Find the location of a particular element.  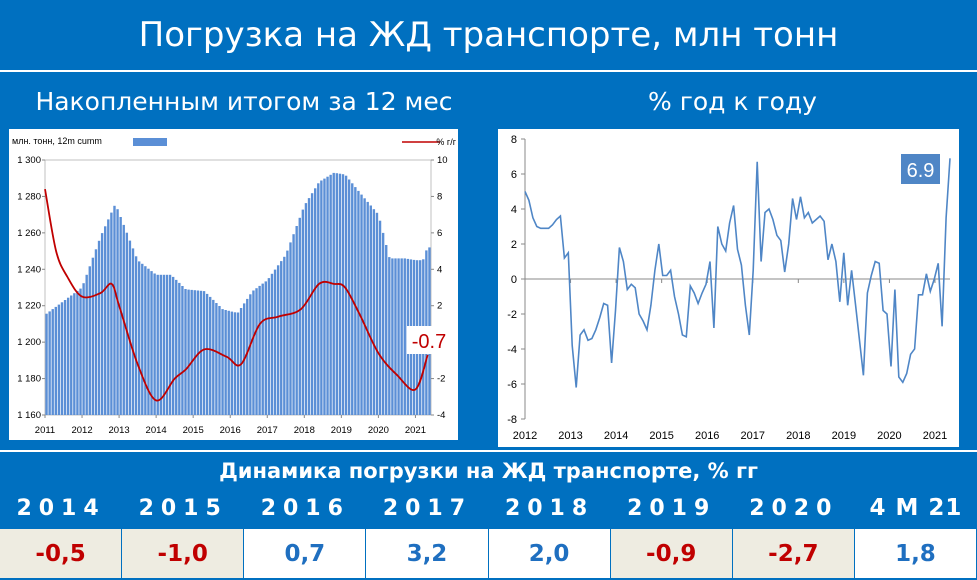

table-value-cell: 2,0 is located at coordinates (549, 553).